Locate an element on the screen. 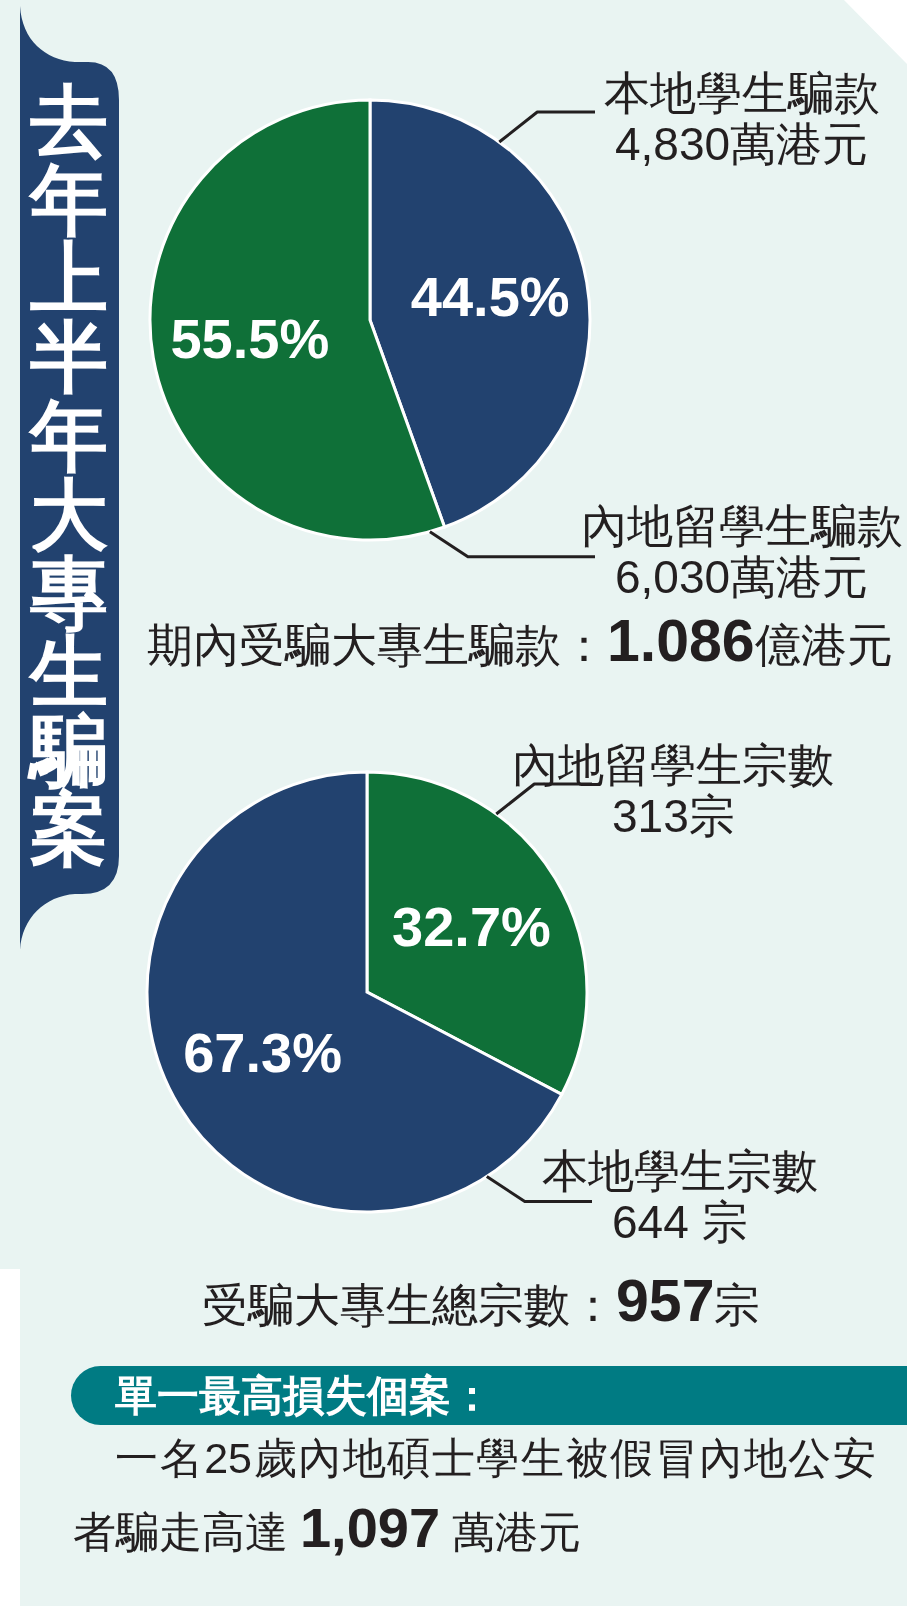 The height and width of the screenshot is (1606, 907). data-label: 32.7% is located at coordinates (471, 926).